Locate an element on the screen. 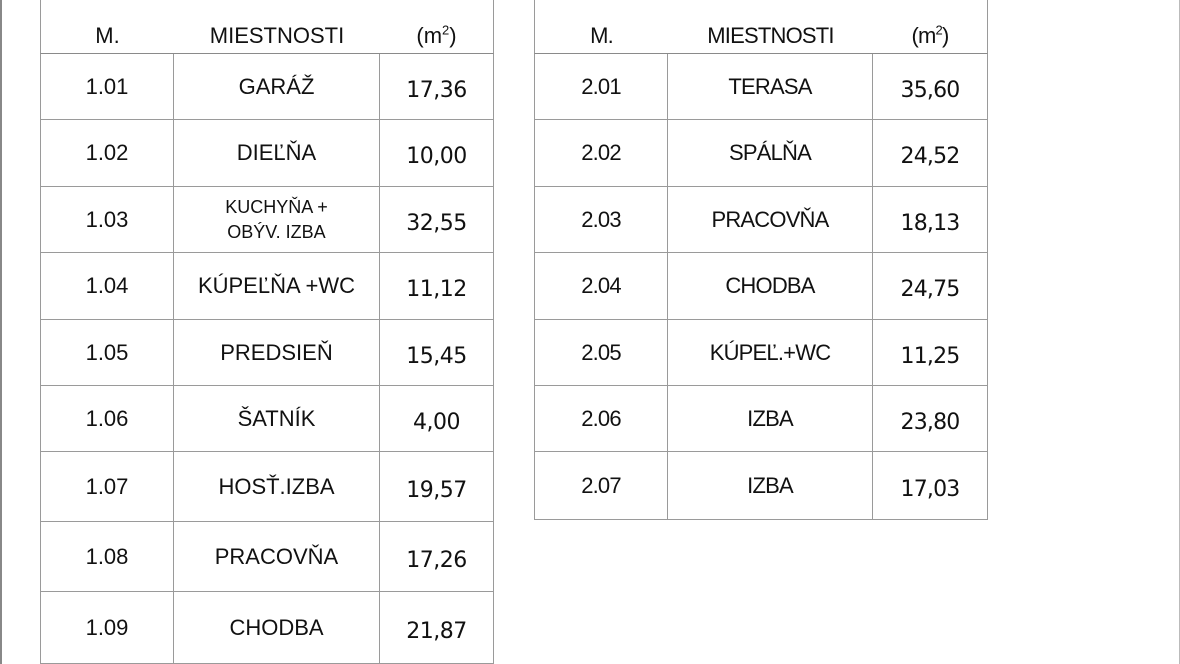 The height and width of the screenshot is (664, 1180). room-number: 1.03 is located at coordinates (107, 220).